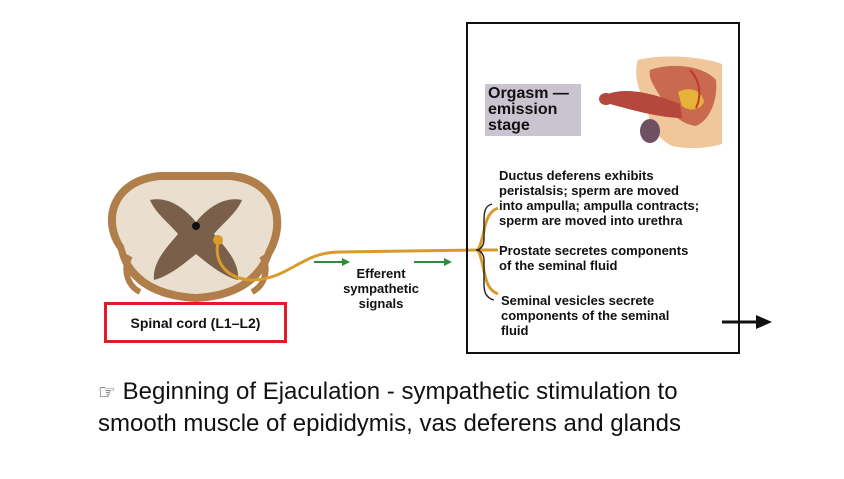 Image resolution: width=844 pixels, height=479 pixels. Describe the element at coordinates (194, 237) in the screenshot. I see `spinal-cord-illustration` at that location.